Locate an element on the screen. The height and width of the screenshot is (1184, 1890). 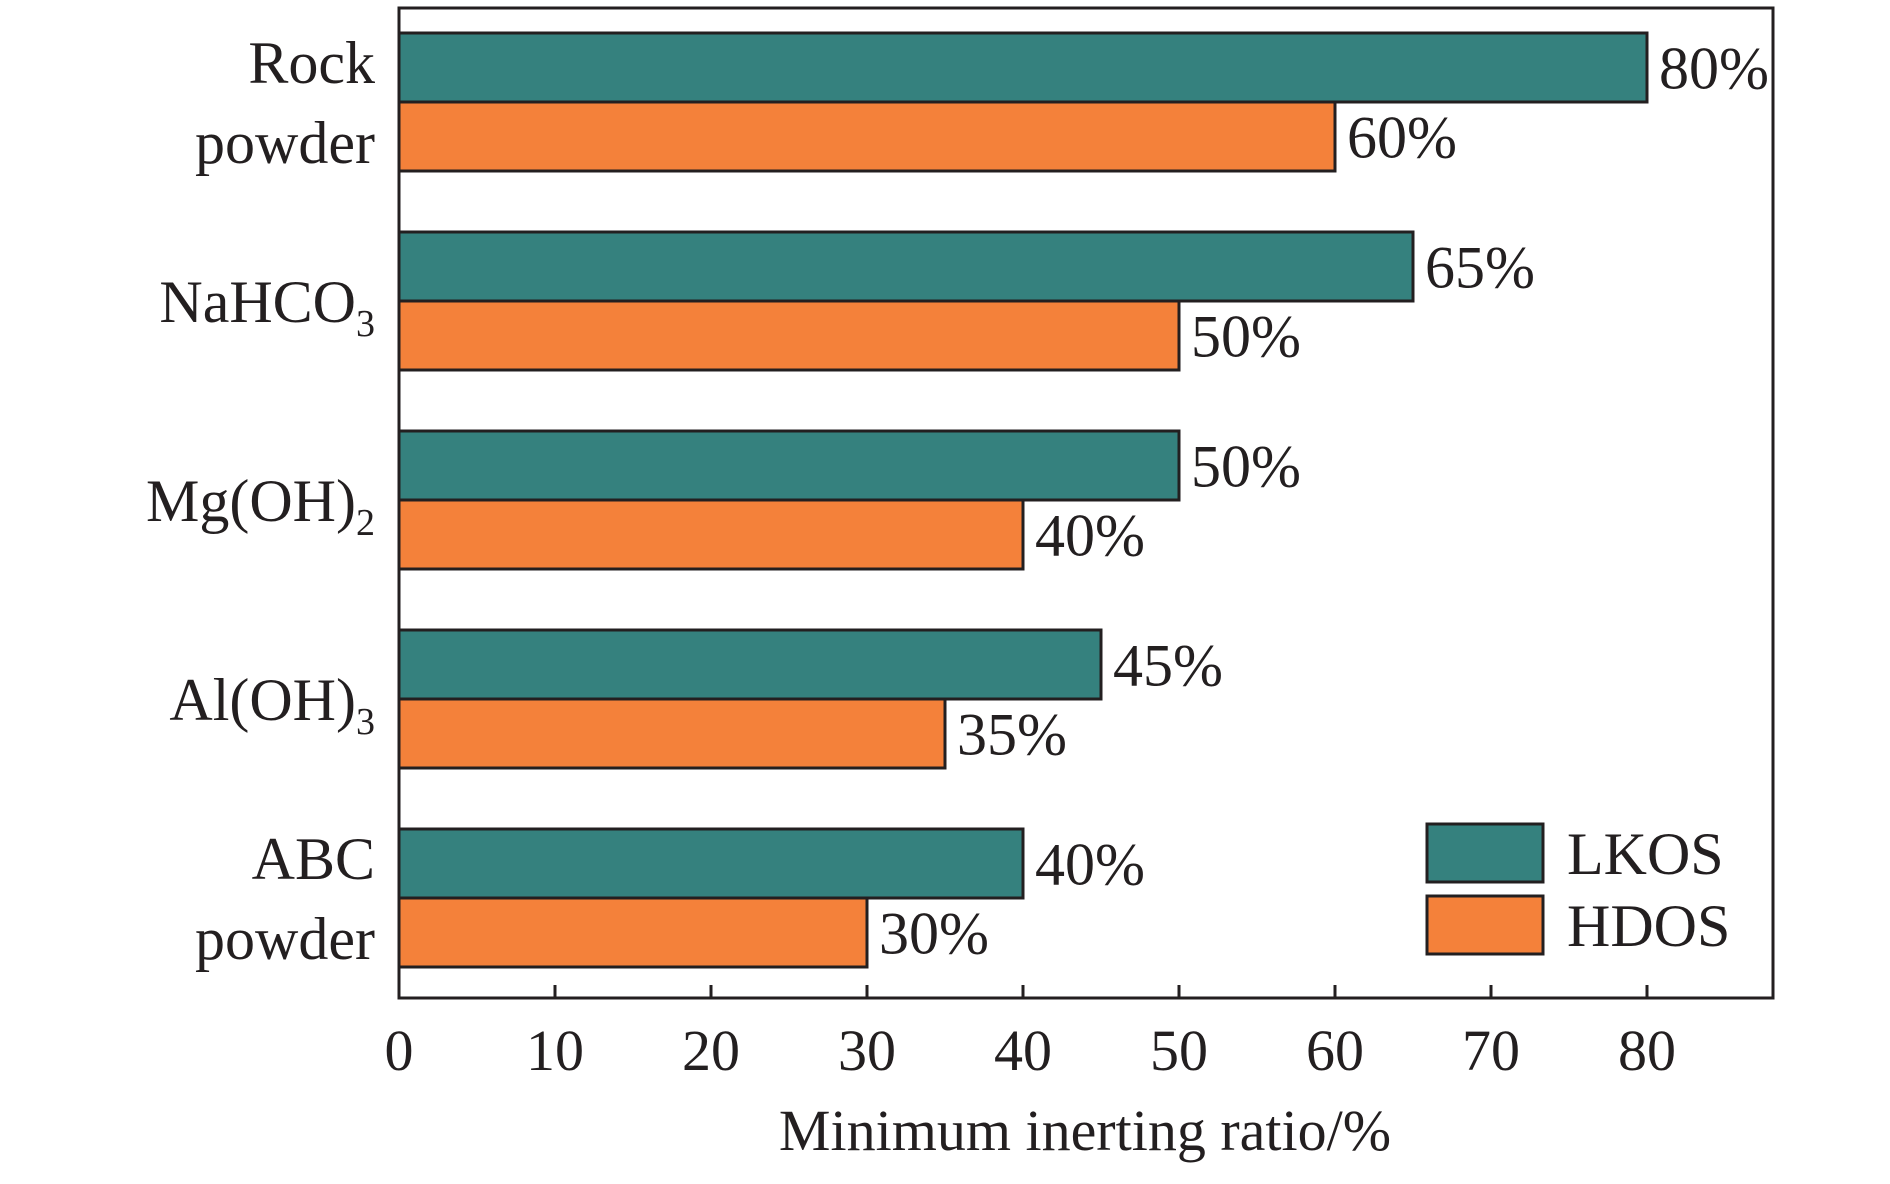
lkos-legend-swatch is located at coordinates (1485, 853).